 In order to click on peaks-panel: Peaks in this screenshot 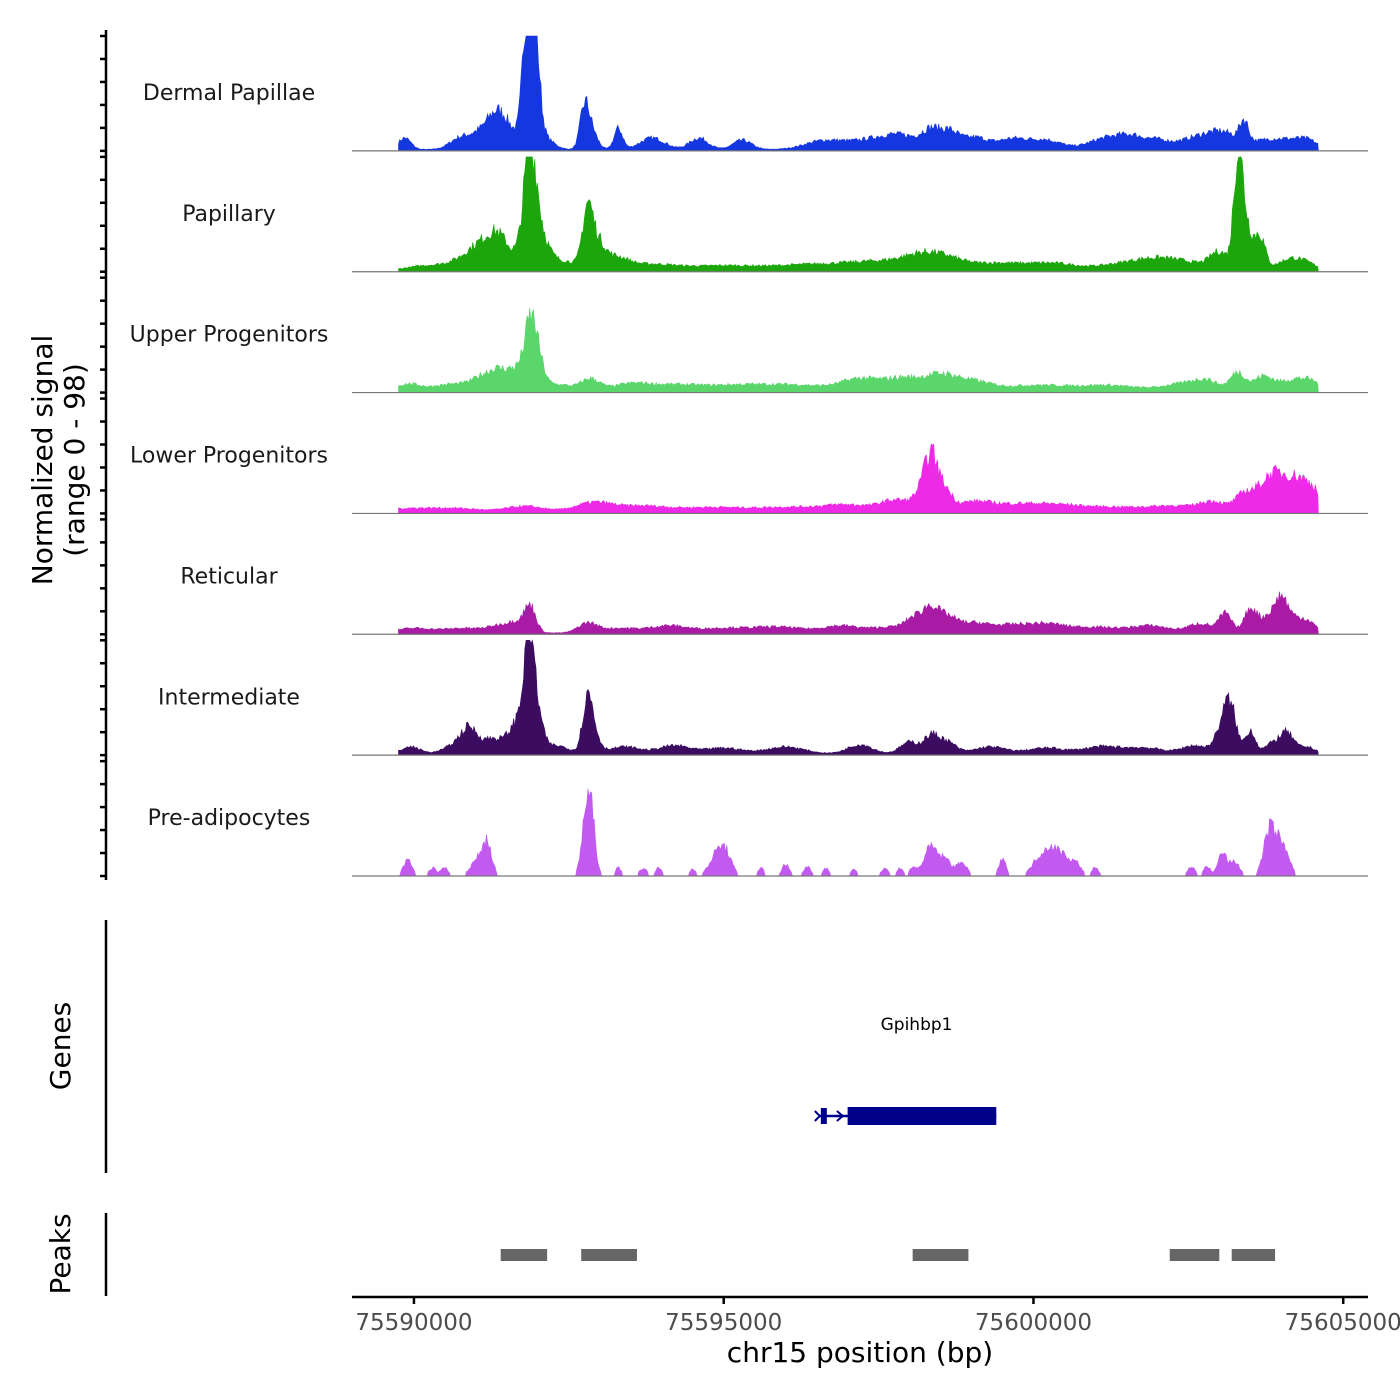, I will do `click(660, 1254)`.